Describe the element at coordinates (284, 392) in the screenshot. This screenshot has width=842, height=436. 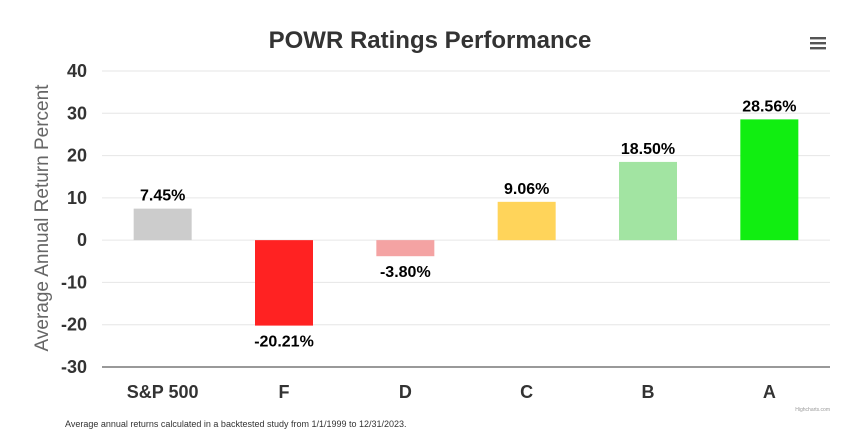
I see `x-tick-label: F` at that location.